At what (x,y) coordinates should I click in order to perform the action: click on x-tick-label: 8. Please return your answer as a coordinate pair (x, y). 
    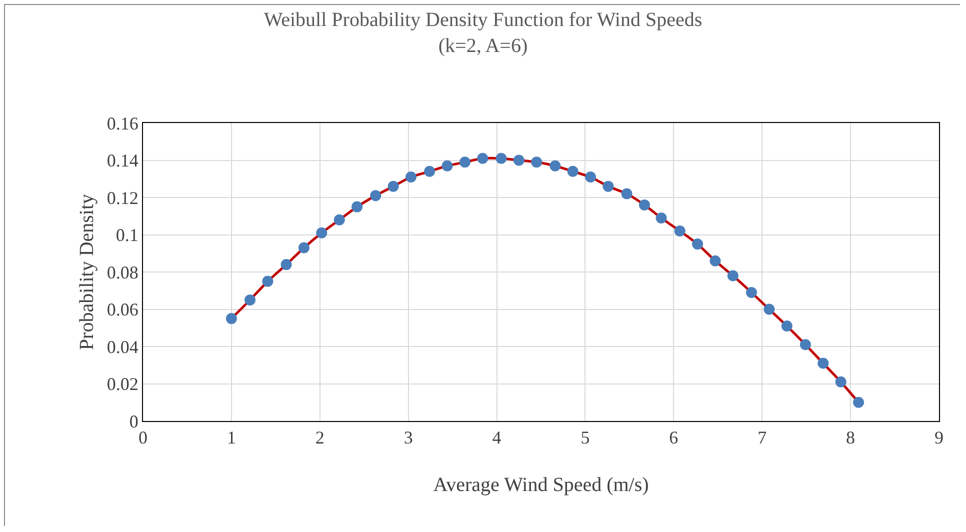
    Looking at the image, I should click on (851, 438).